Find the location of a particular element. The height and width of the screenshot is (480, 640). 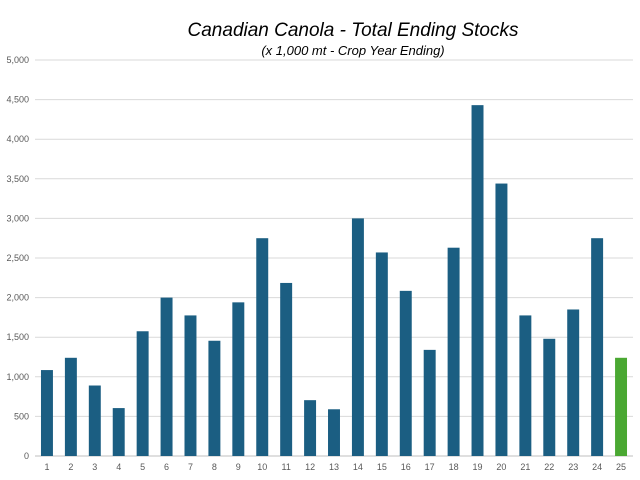

x-tick-label: 17 is located at coordinates (430, 467).